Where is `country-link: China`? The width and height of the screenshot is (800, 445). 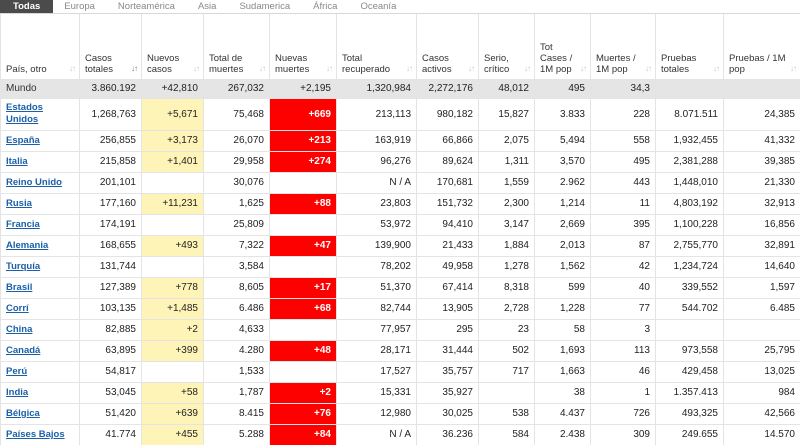 country-link: China is located at coordinates (19, 329).